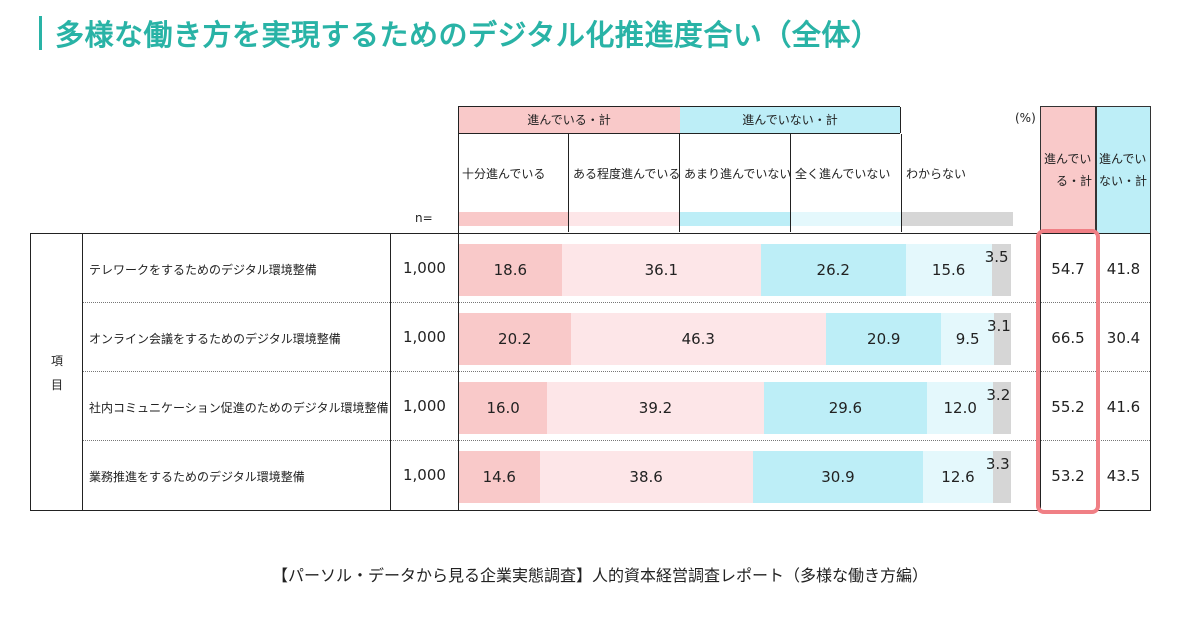 The image size is (1200, 619). I want to click on row-label-2: 社内コミュニケーション促進のためのデジタル環境整備, so click(239, 407).